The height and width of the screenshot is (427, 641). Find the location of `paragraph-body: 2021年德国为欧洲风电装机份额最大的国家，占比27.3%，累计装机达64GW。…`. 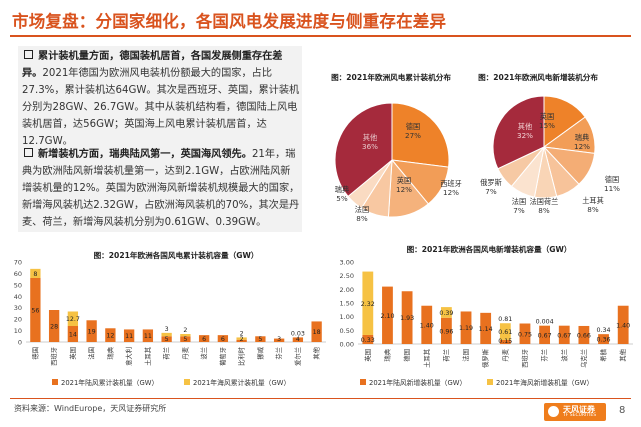

paragraph-body: 2021年德国为欧洲风电装机份额最大的国家，占比27.3%，累计装机达64GW。… is located at coordinates (161, 107).